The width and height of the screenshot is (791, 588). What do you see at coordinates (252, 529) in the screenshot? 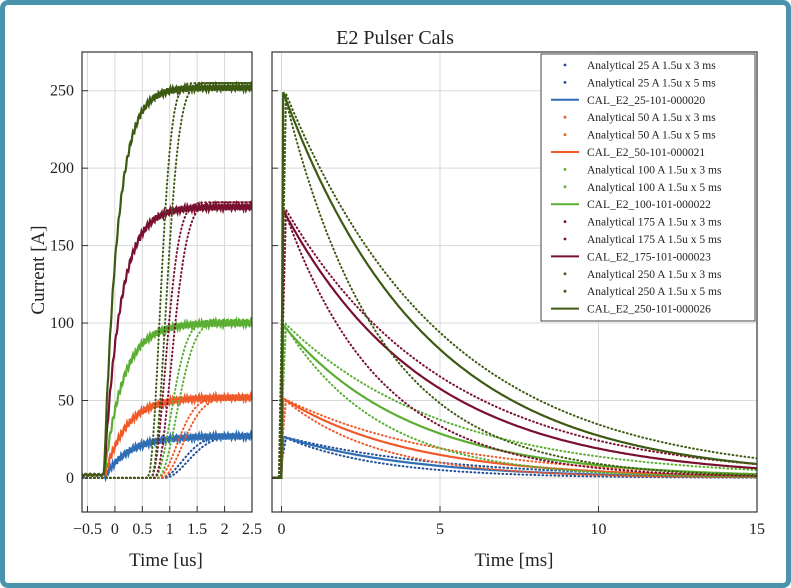
I see `x-tick-label: 2.5` at bounding box center [252, 529].